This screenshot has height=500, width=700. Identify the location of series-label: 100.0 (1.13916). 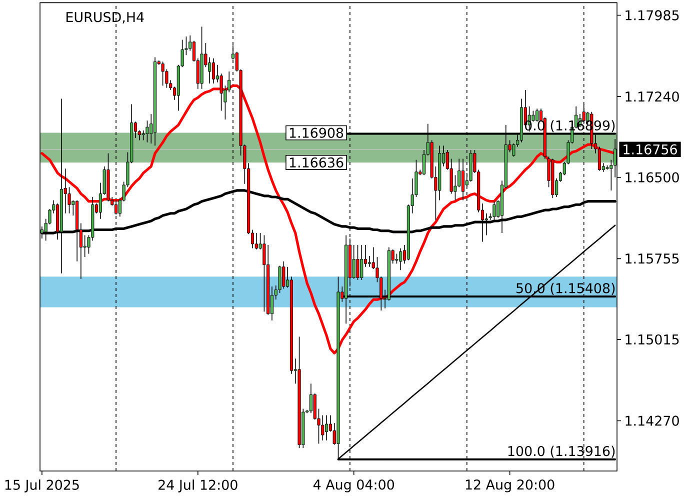
(561, 452).